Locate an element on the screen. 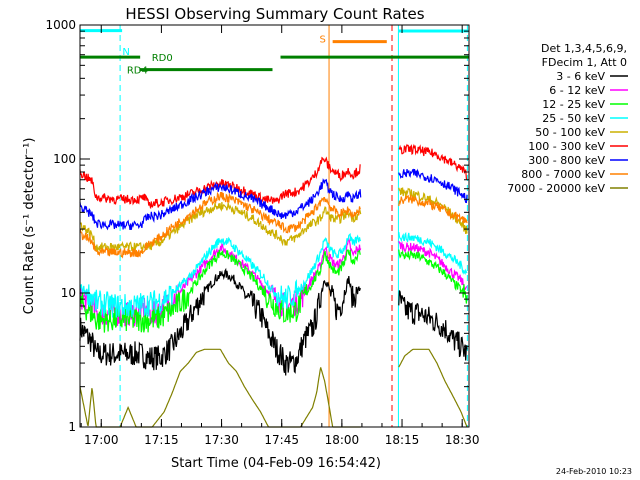  legend-label: 800 - 7000 keV is located at coordinates (563, 174).